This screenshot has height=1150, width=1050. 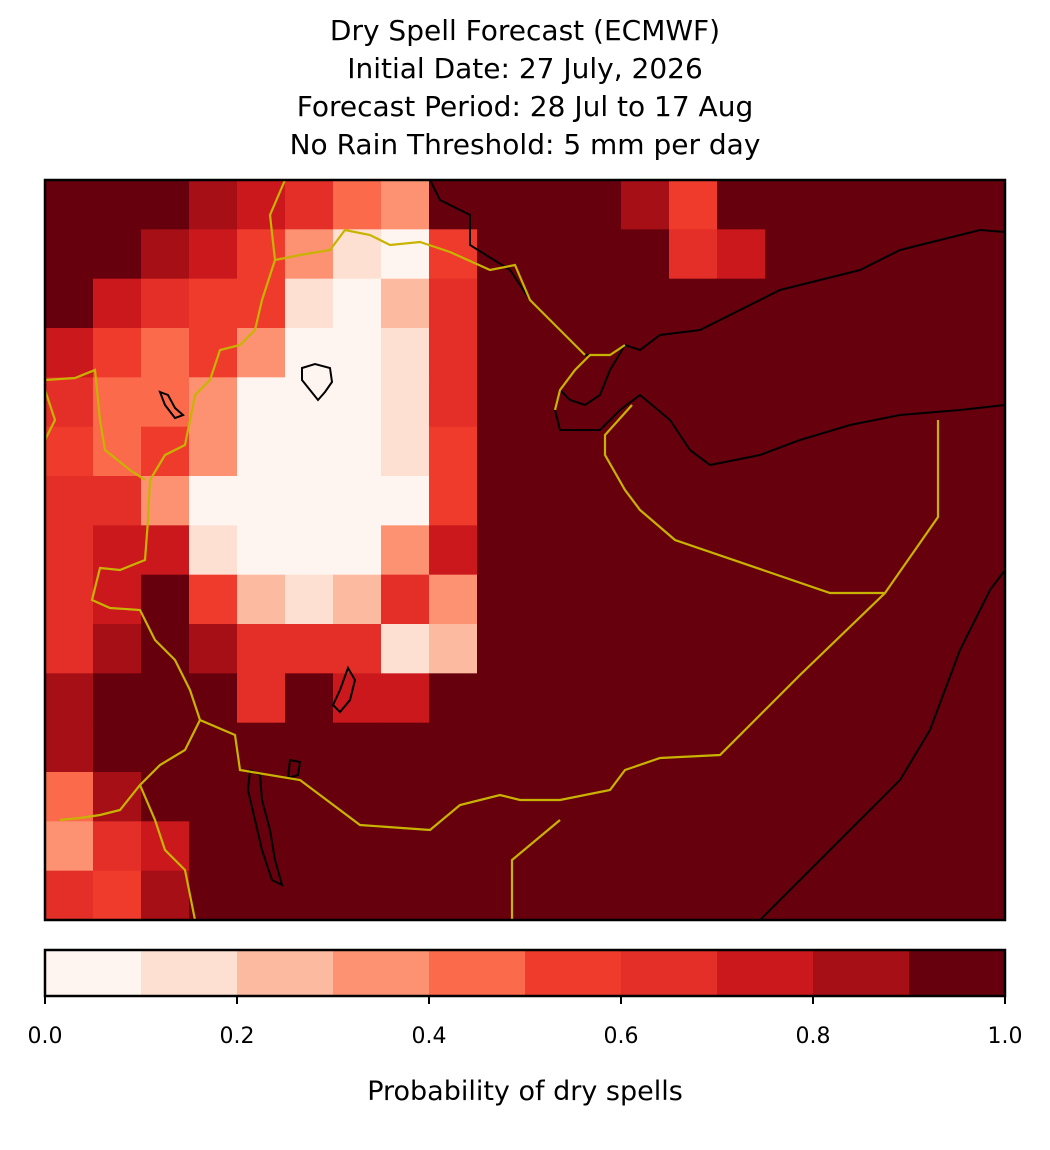 What do you see at coordinates (525, 1091) in the screenshot?
I see `colorbar-label: Probability of dry spells` at bounding box center [525, 1091].